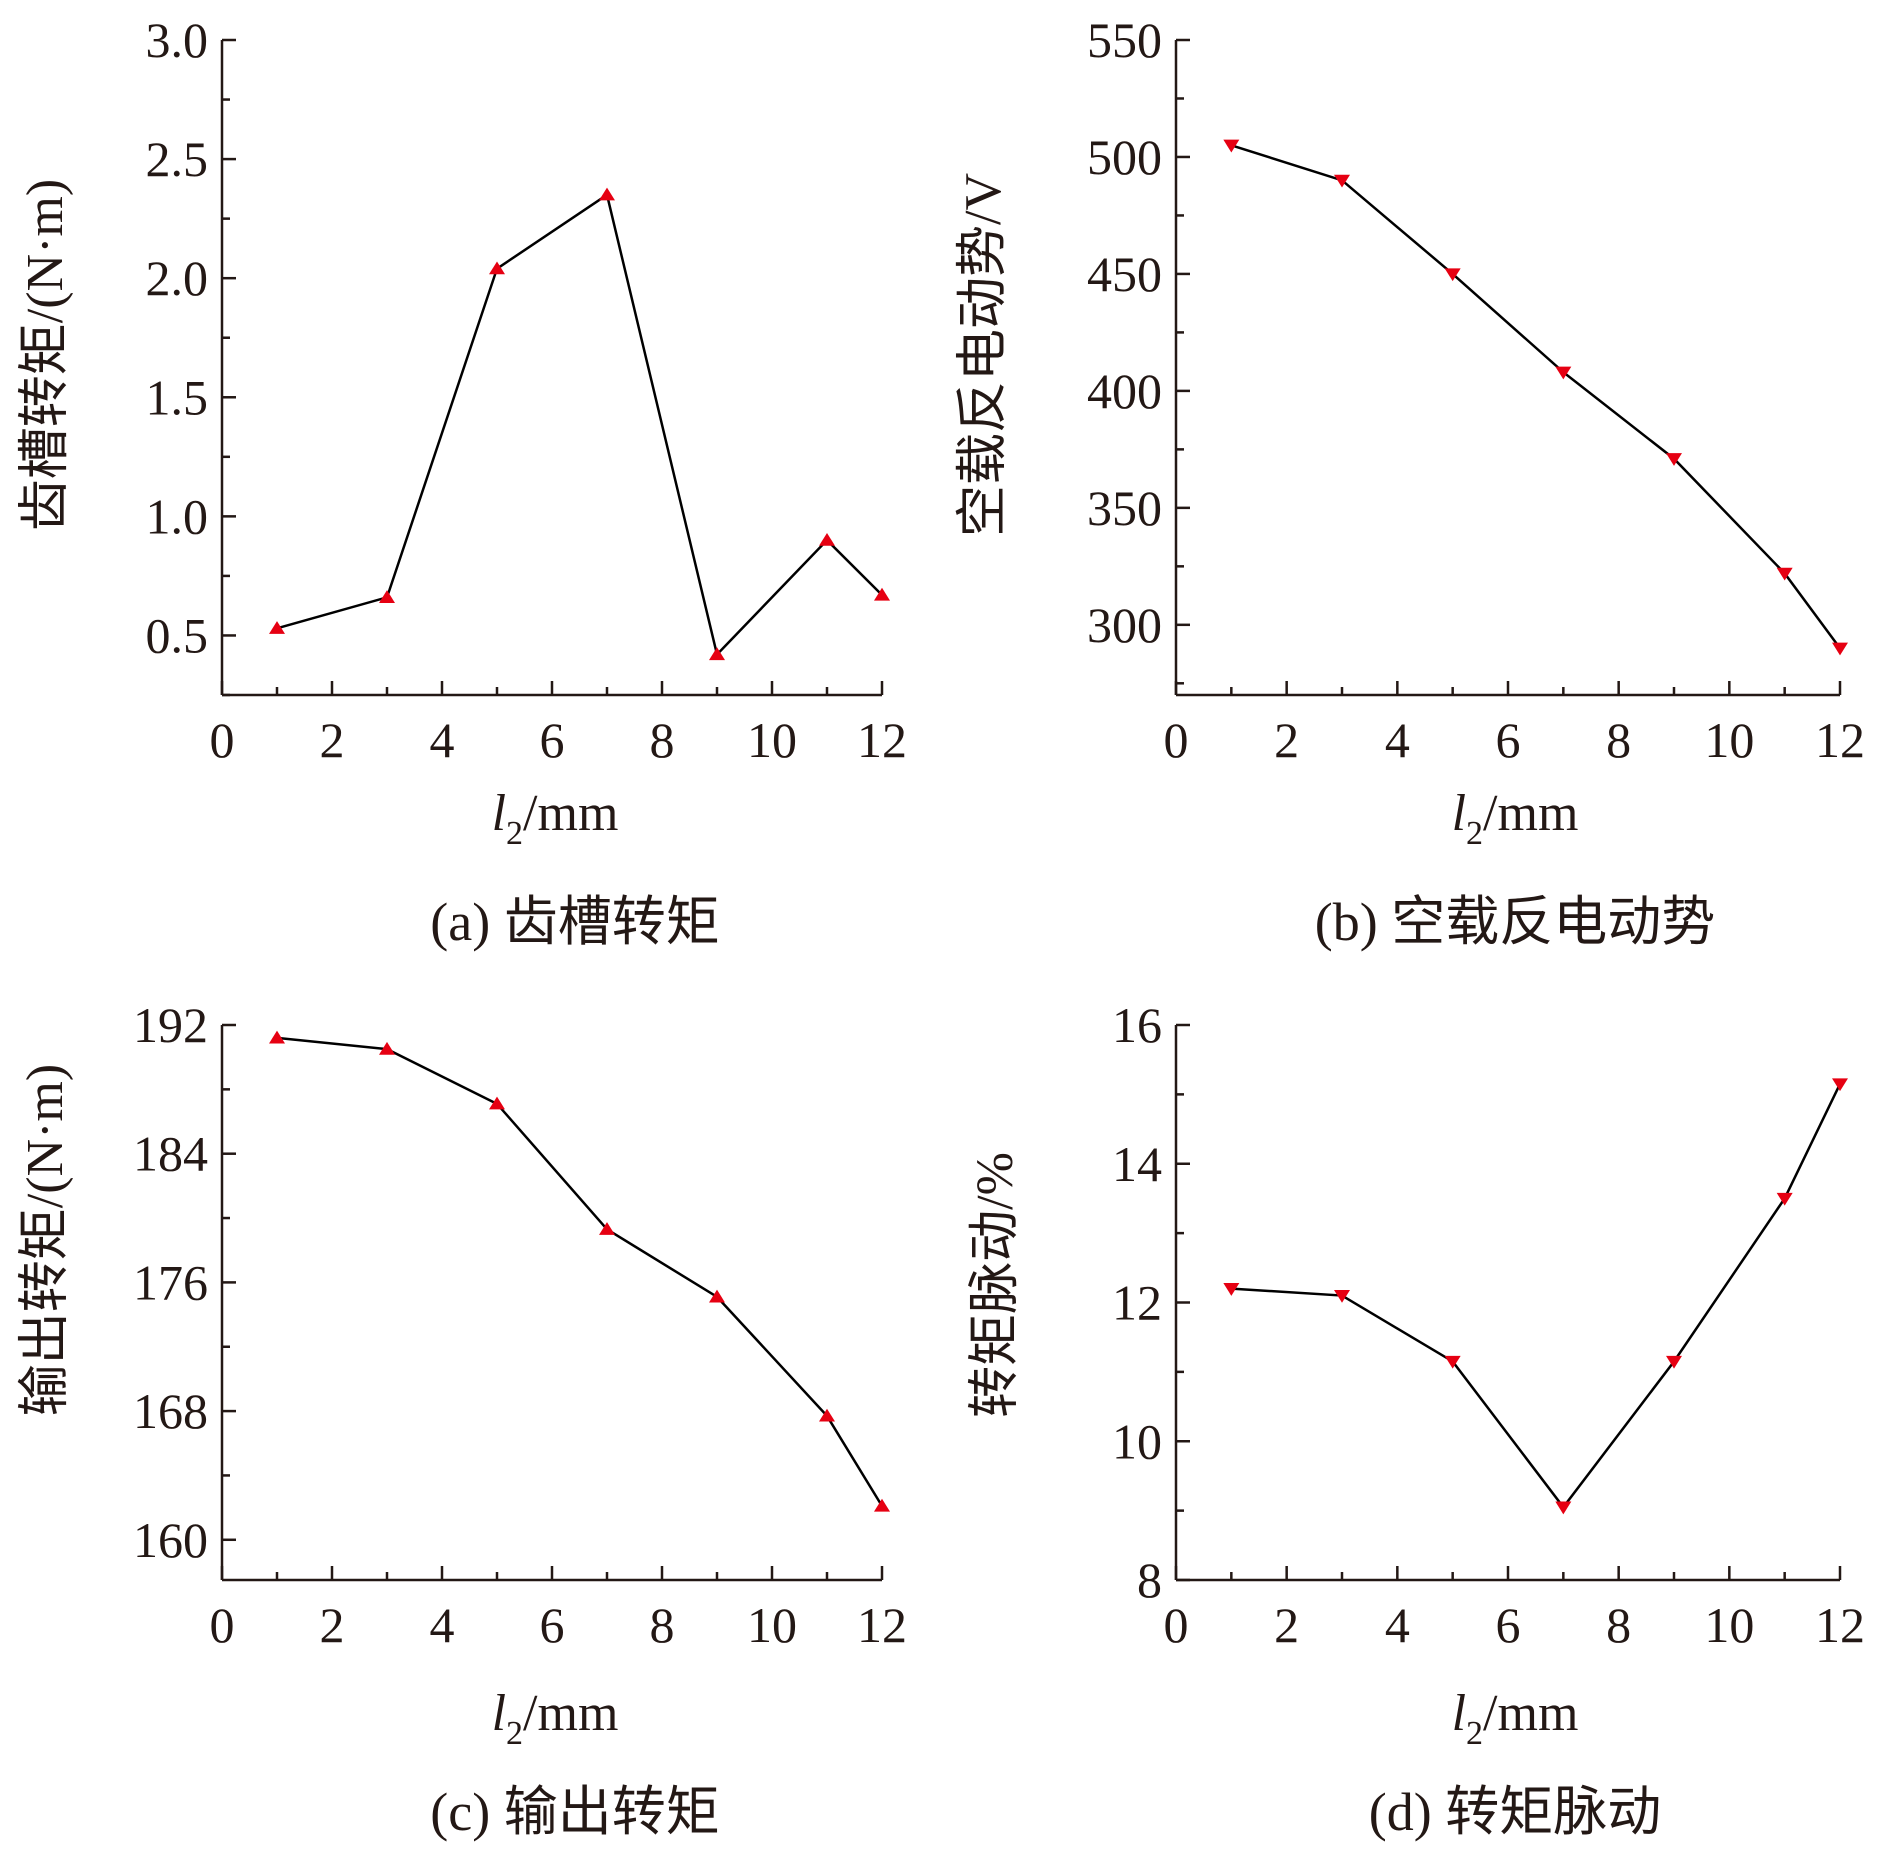 The height and width of the screenshot is (1866, 1891). I want to click on xlabel-d: l2/mm, so click(1515, 1718).